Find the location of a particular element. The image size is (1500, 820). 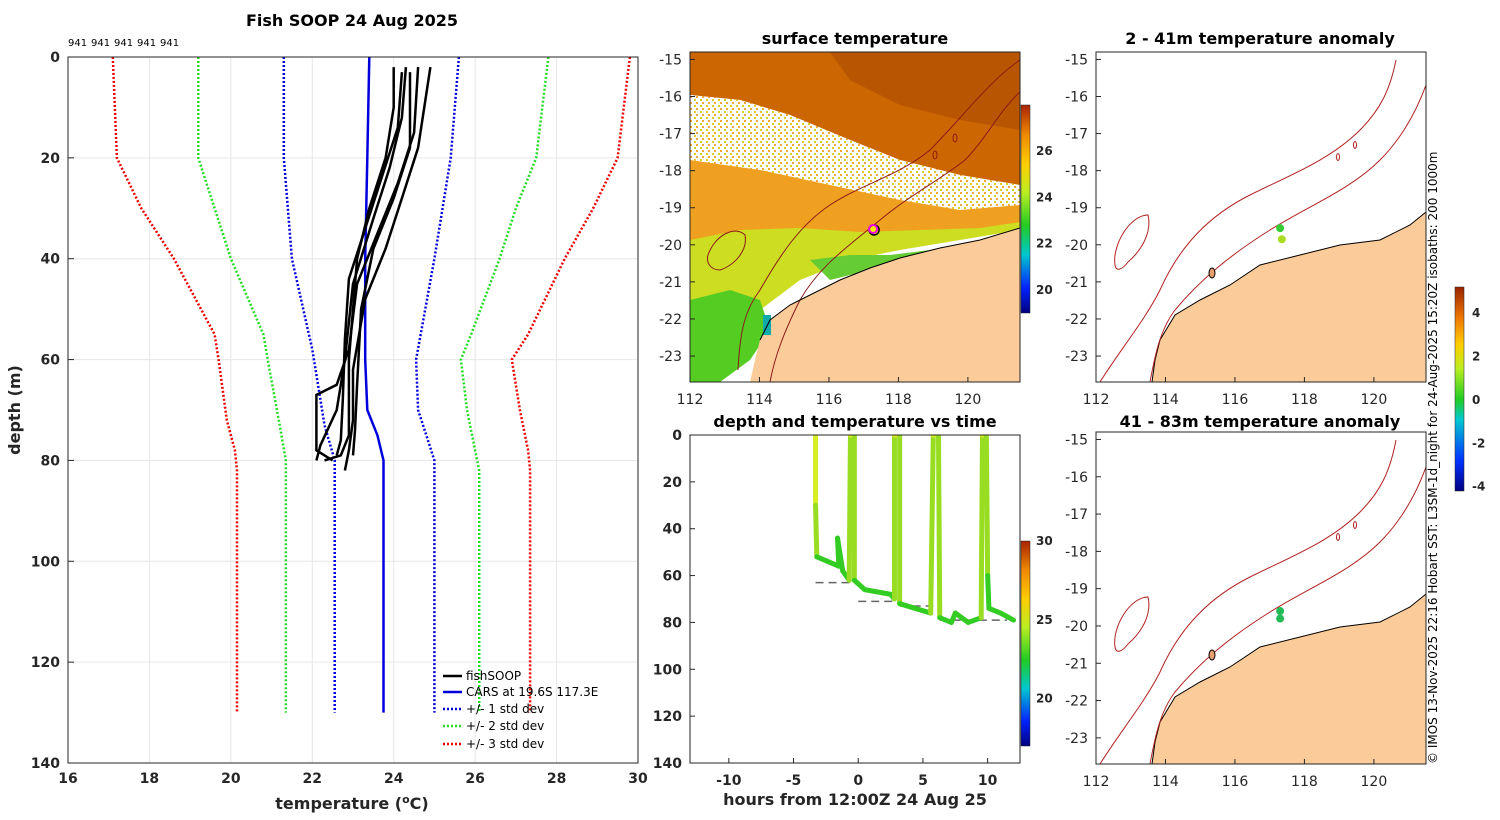

profile-xtick-label: 30 is located at coordinates (638, 779).